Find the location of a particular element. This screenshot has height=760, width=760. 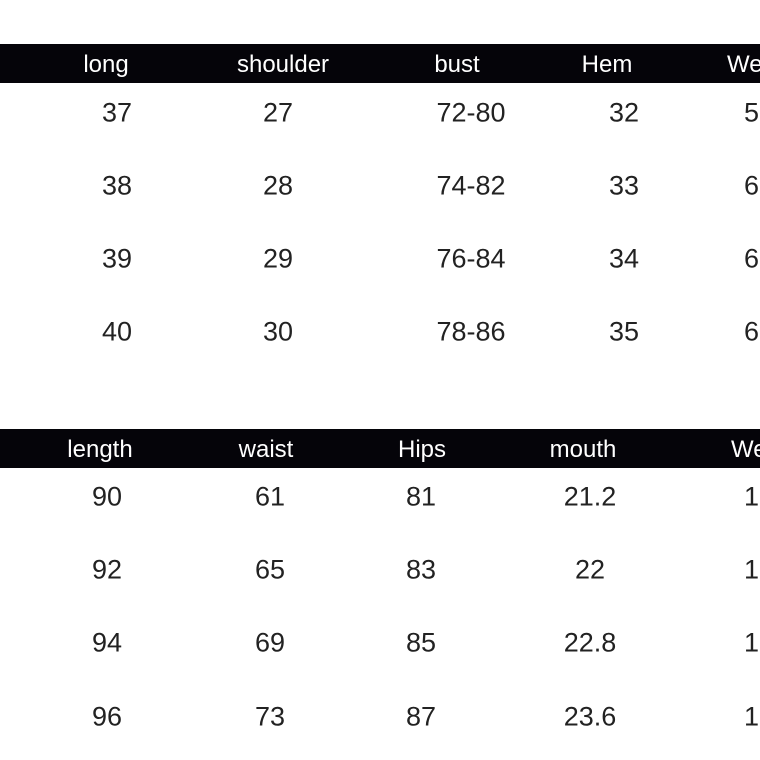

table-cell: 83 is located at coordinates (421, 569).